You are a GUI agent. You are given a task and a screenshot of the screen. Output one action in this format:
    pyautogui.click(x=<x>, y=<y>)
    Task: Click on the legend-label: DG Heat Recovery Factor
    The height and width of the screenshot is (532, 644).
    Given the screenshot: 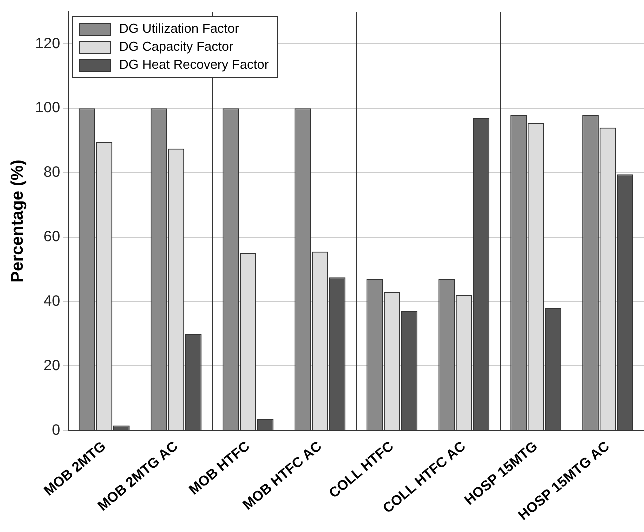 What is the action you would take?
    pyautogui.click(x=194, y=65)
    